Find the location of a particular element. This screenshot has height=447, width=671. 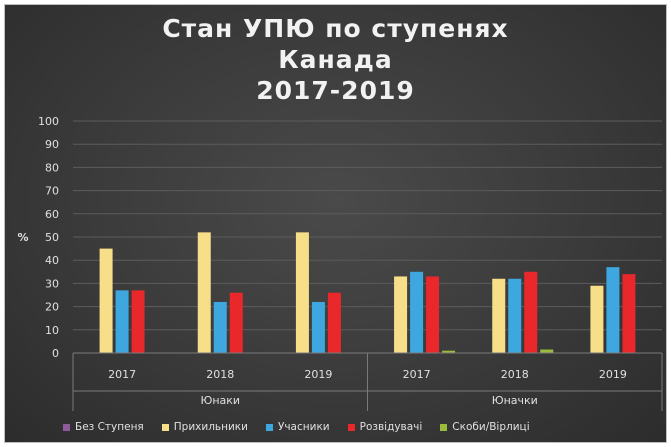

y-tick-label: 90 is located at coordinates (52, 144).